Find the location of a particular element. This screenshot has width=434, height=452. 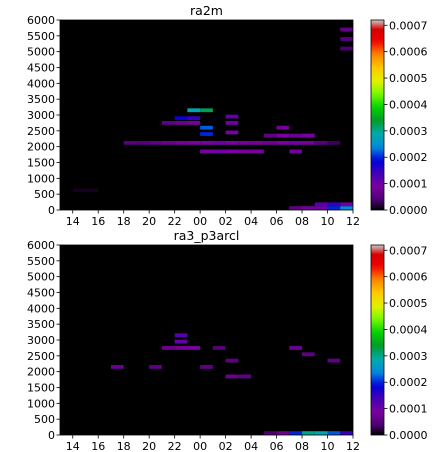

y-tick-label: 4500 is located at coordinates (41, 293).